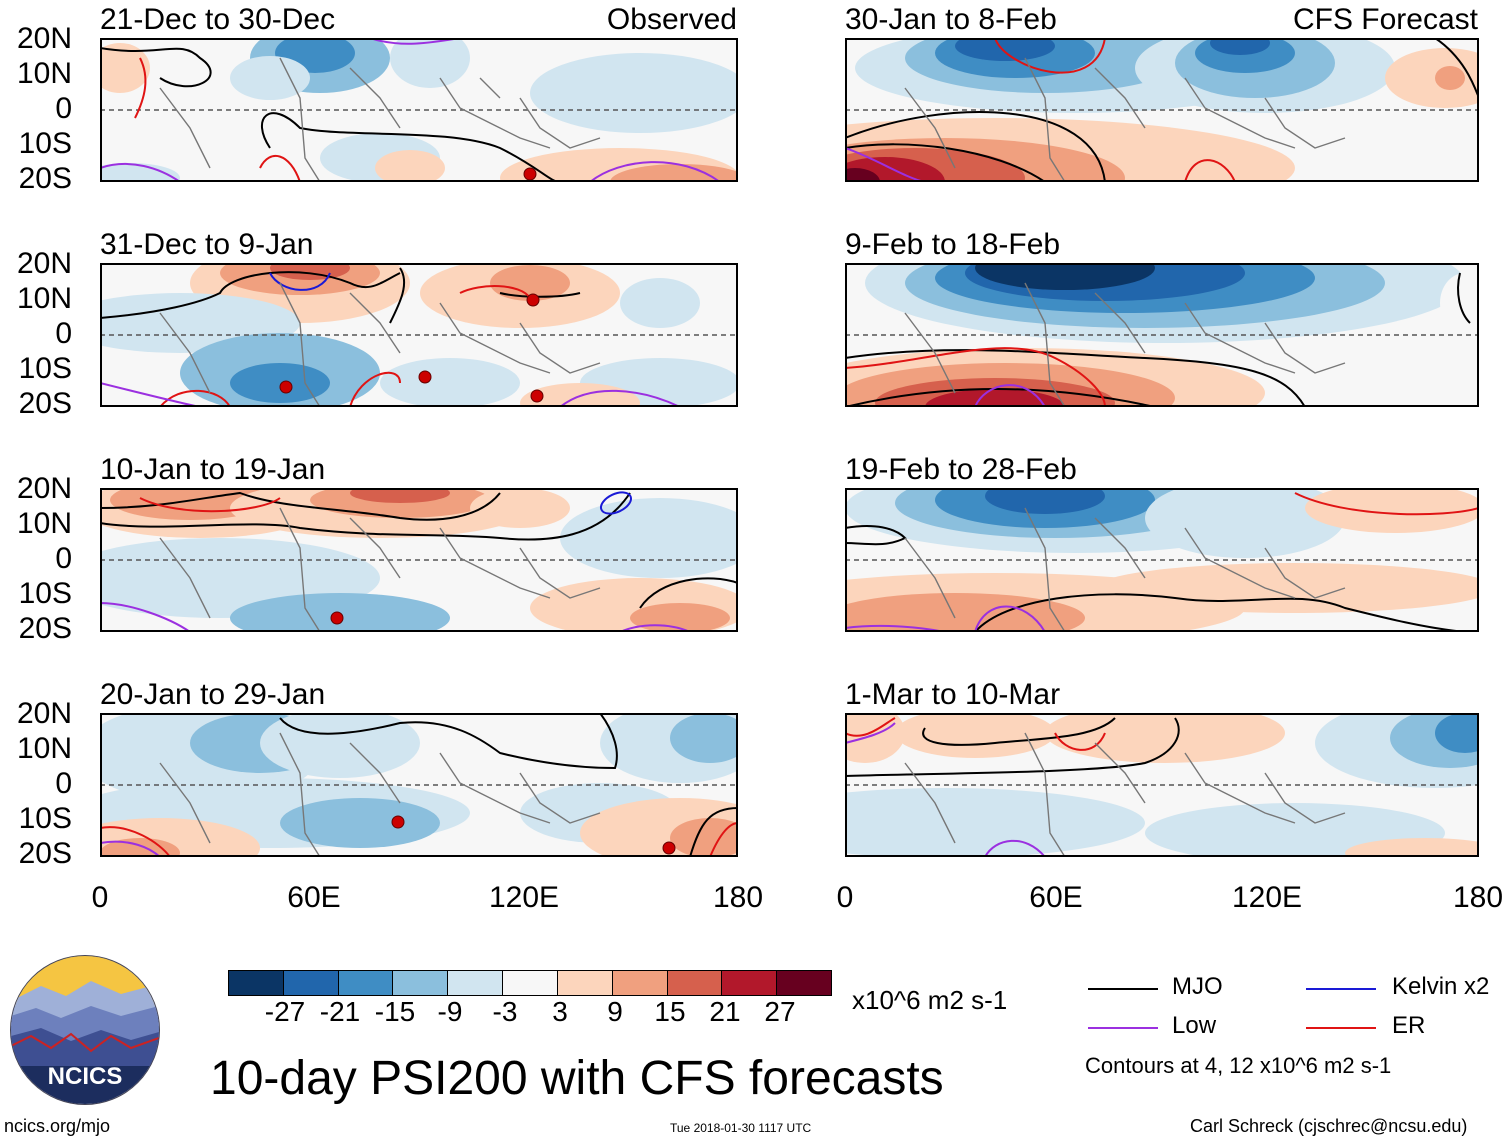 Image resolution: width=1510 pixels, height=1142 pixels. What do you see at coordinates (953, 694) in the screenshot?
I see `panel-title-right-3: 1-Mar to 10-Mar` at bounding box center [953, 694].